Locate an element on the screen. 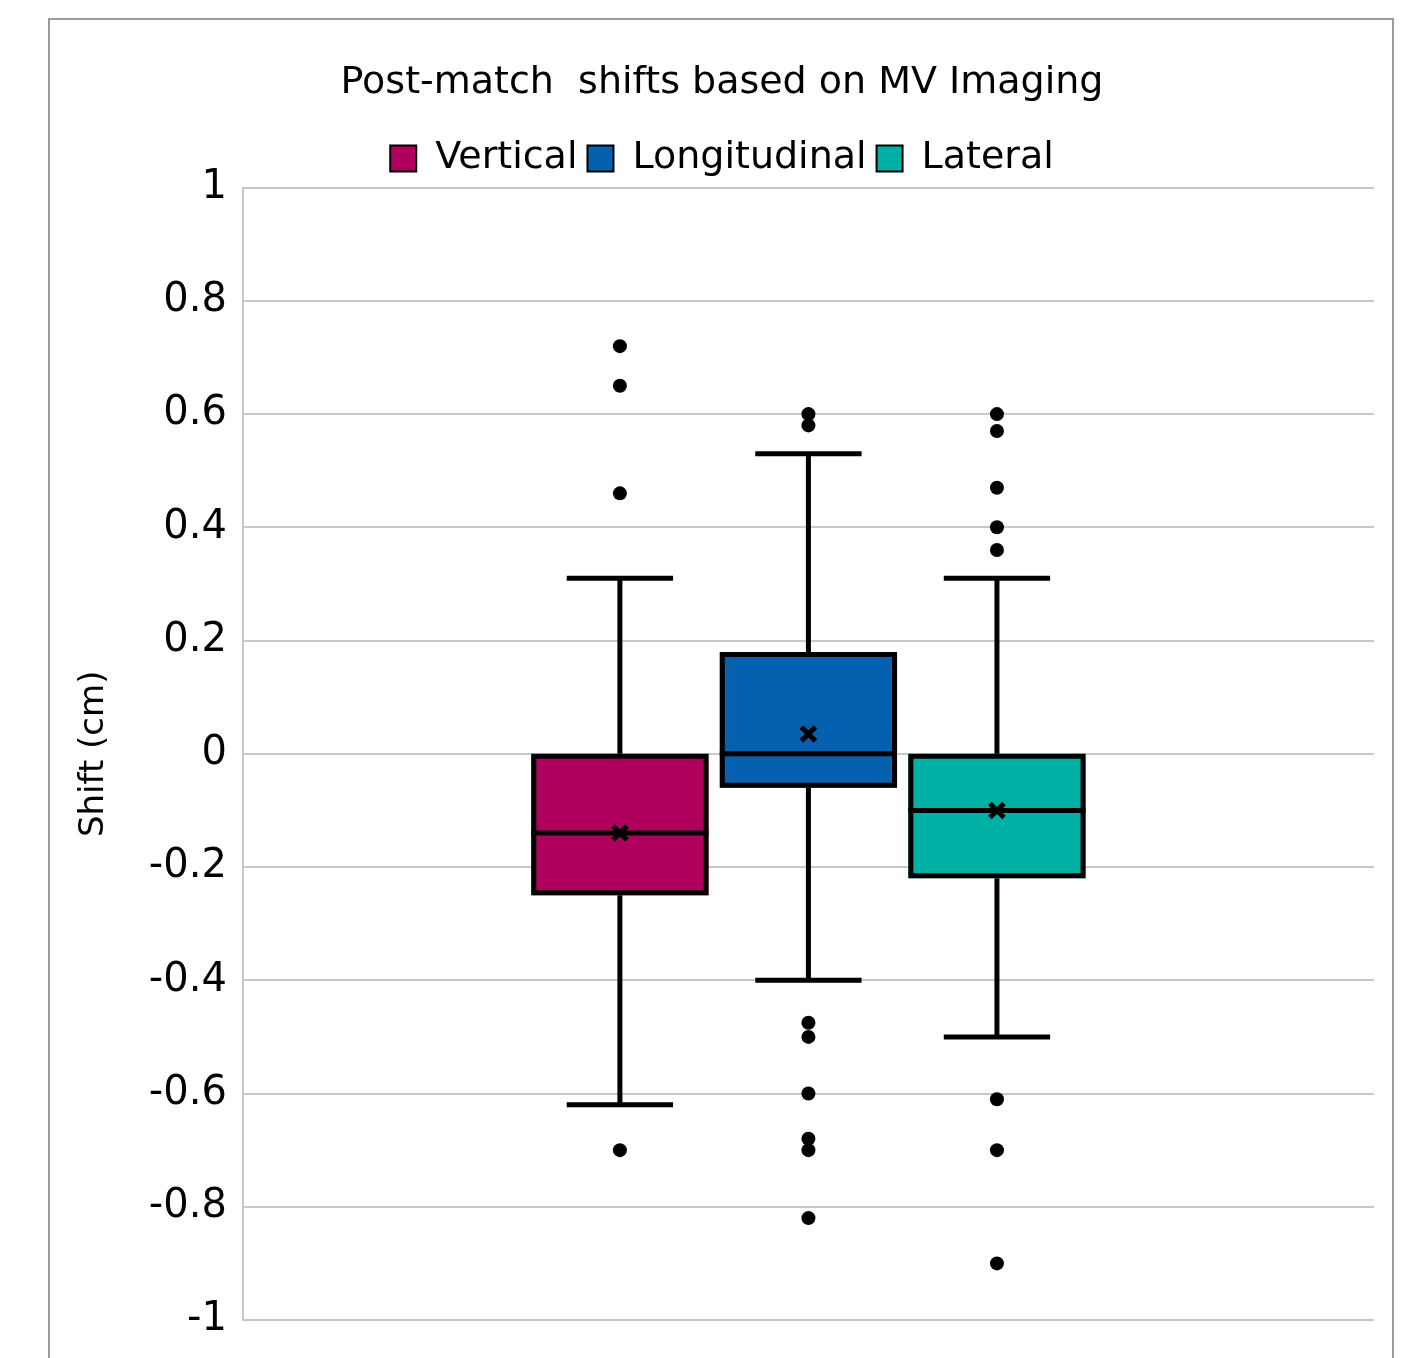 This screenshot has width=1427, height=1358. y-axis-title: Shift (cm) is located at coordinates (91, 754).